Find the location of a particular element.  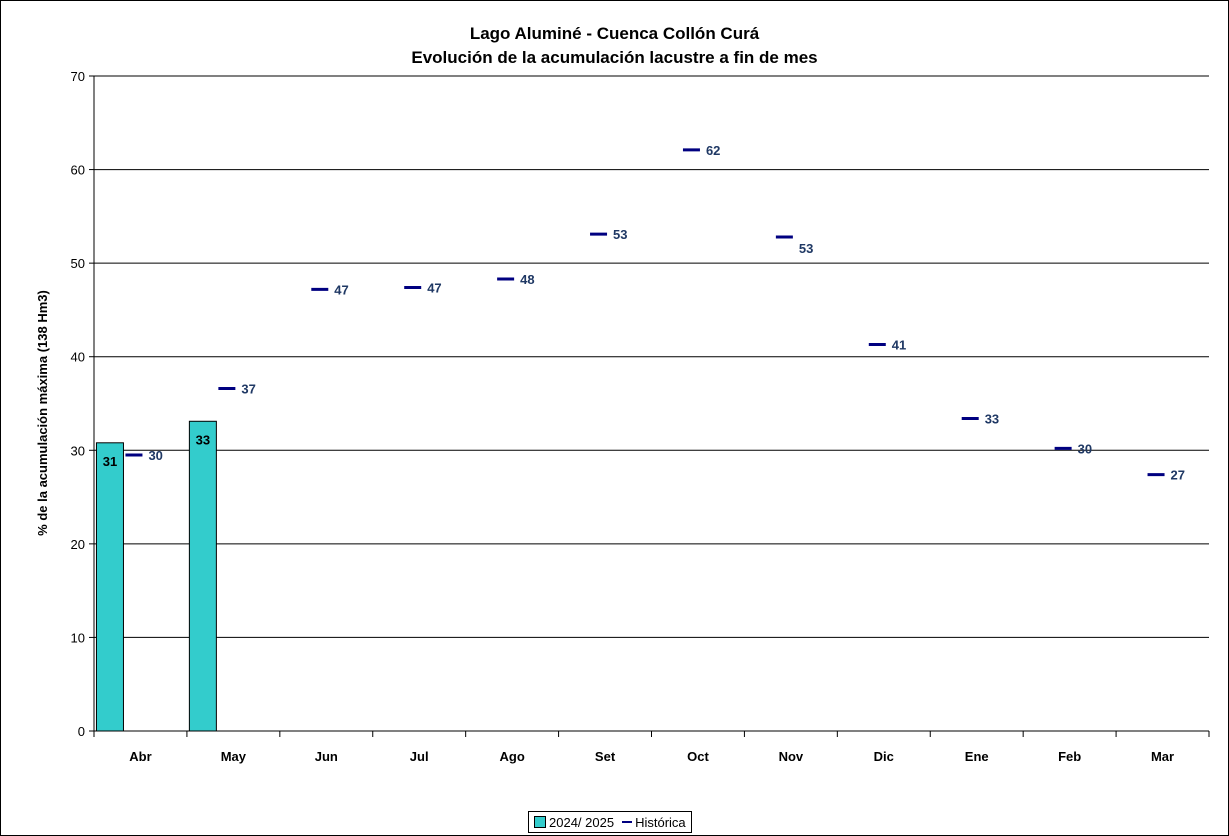

x-tick-label: May is located at coordinates (234, 756).